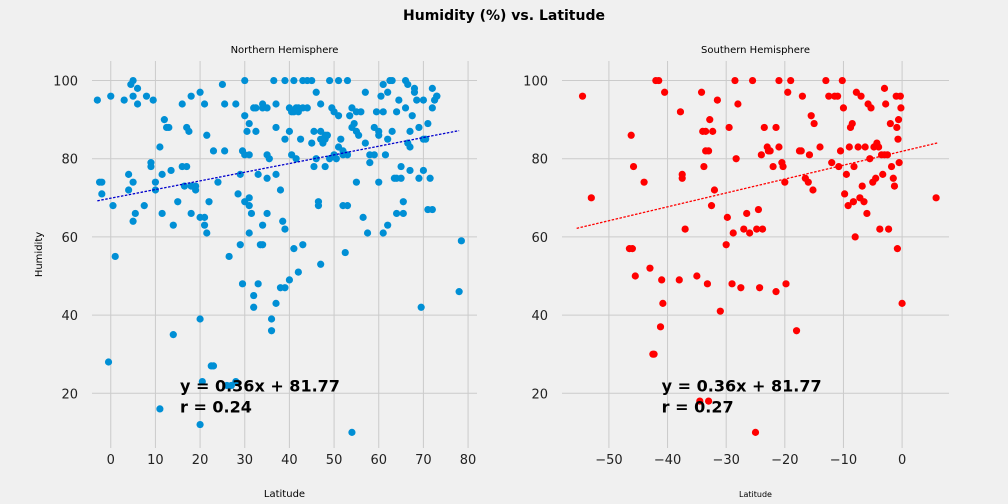  What do you see at coordinates (155, 460) in the screenshot?
I see `x-tick-label: 10` at bounding box center [155, 460].